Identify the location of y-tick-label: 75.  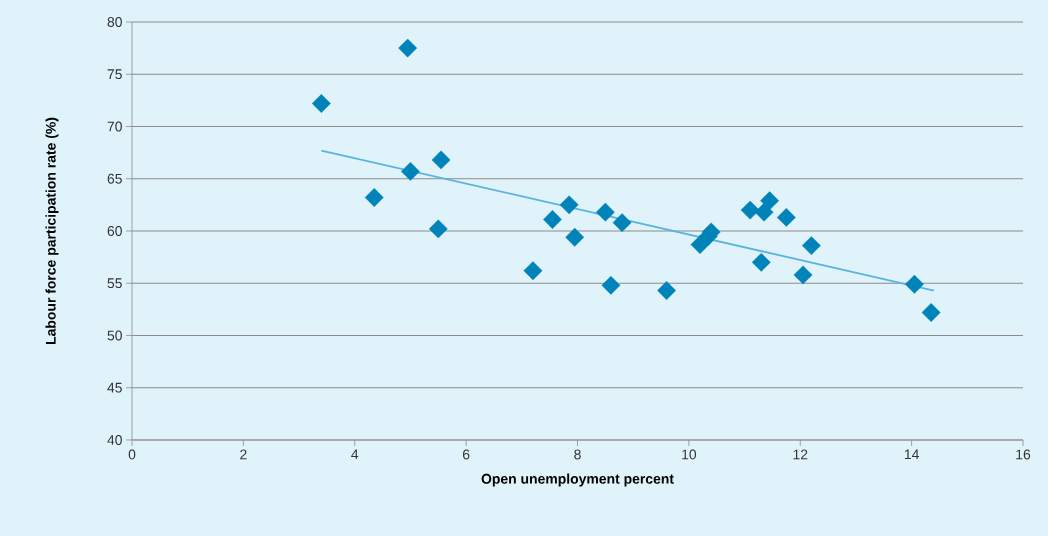
(114, 74).